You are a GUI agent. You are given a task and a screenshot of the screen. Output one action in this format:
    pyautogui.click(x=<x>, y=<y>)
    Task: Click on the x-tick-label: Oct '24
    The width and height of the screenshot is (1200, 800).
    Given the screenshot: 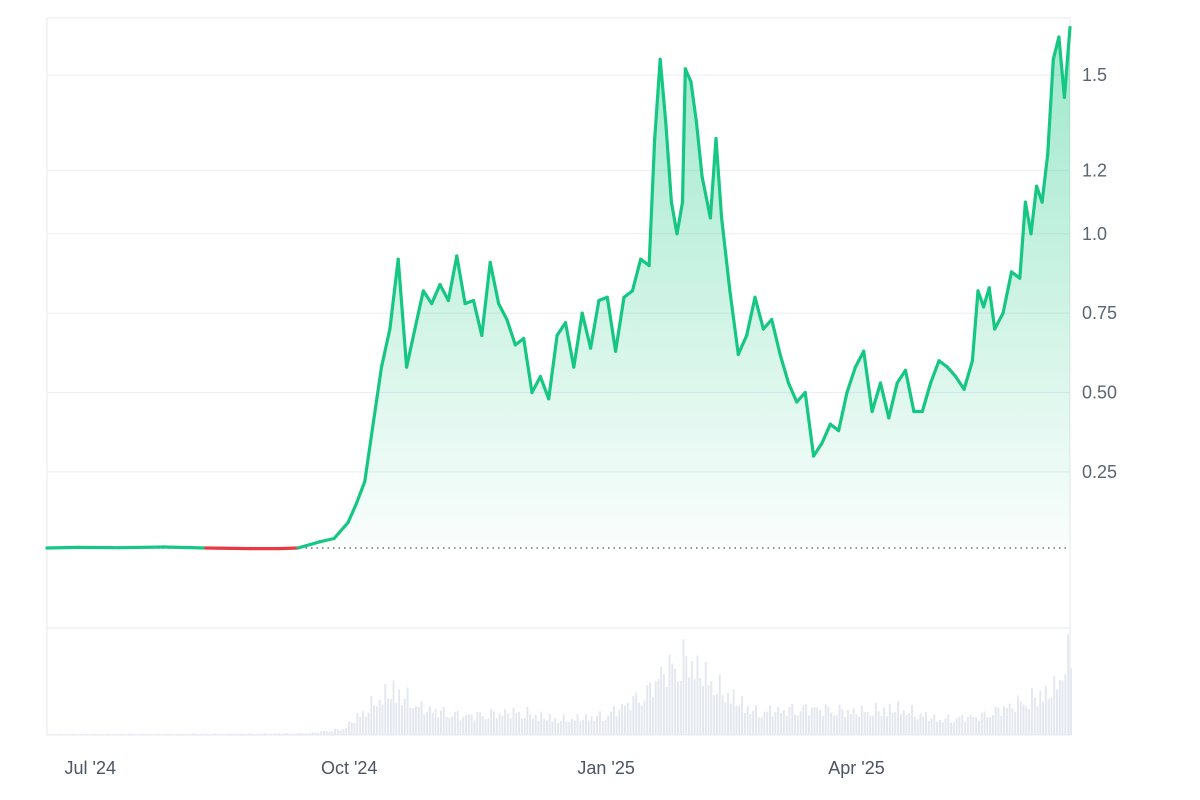 What is the action you would take?
    pyautogui.click(x=349, y=768)
    